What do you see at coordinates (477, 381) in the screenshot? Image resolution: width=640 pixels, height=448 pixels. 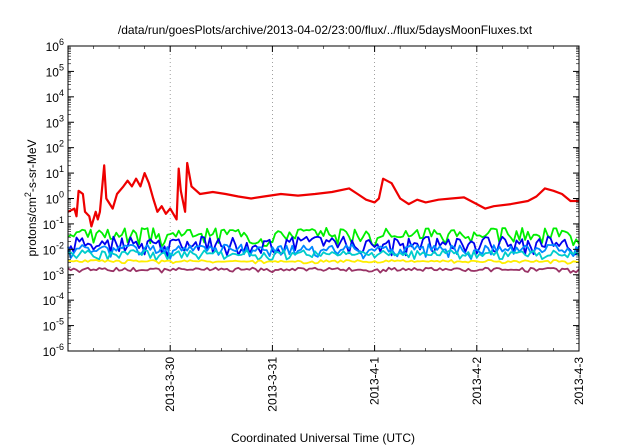 I see `x-tick-label: 2013-4-2` at bounding box center [477, 381].